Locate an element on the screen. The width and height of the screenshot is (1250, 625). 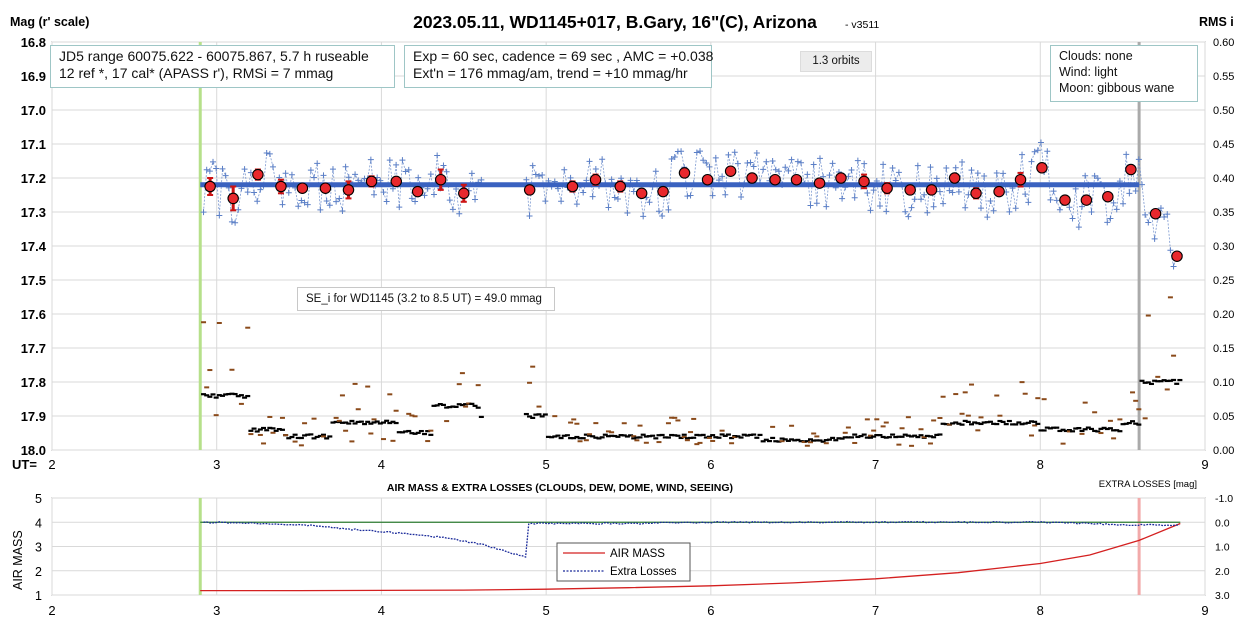
lower-y2-tick-label: -1.0 is located at coordinates (1224, 499).